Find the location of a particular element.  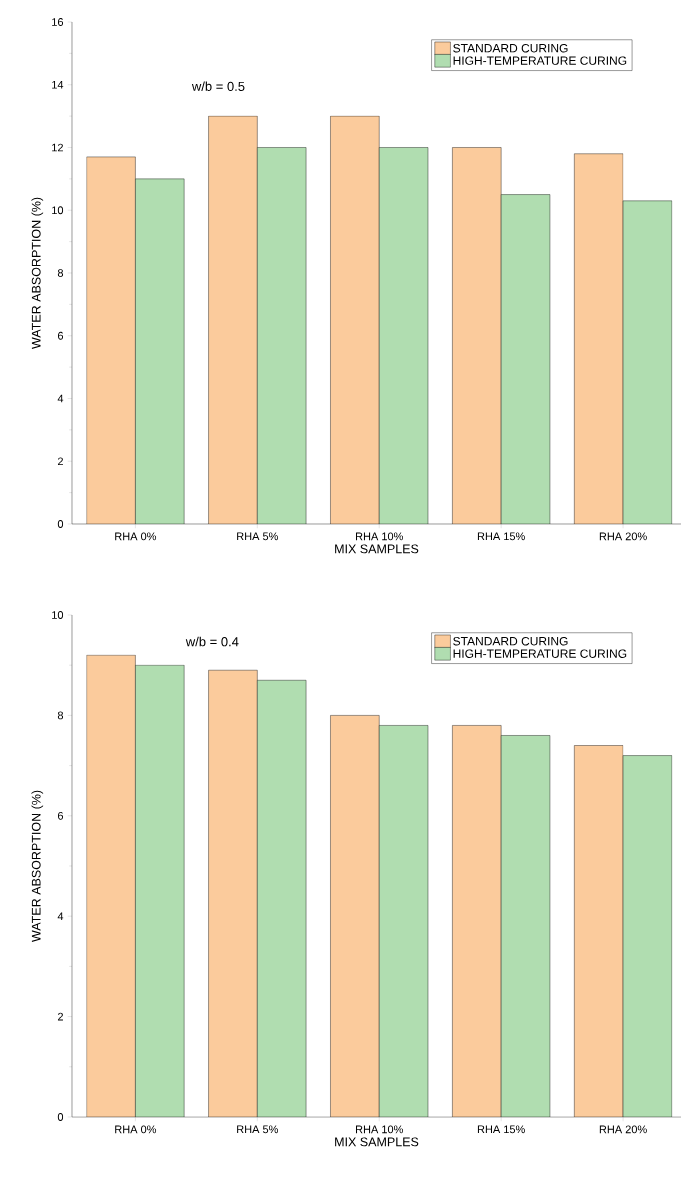

annotation: w/b = 0.5 is located at coordinates (218, 86).